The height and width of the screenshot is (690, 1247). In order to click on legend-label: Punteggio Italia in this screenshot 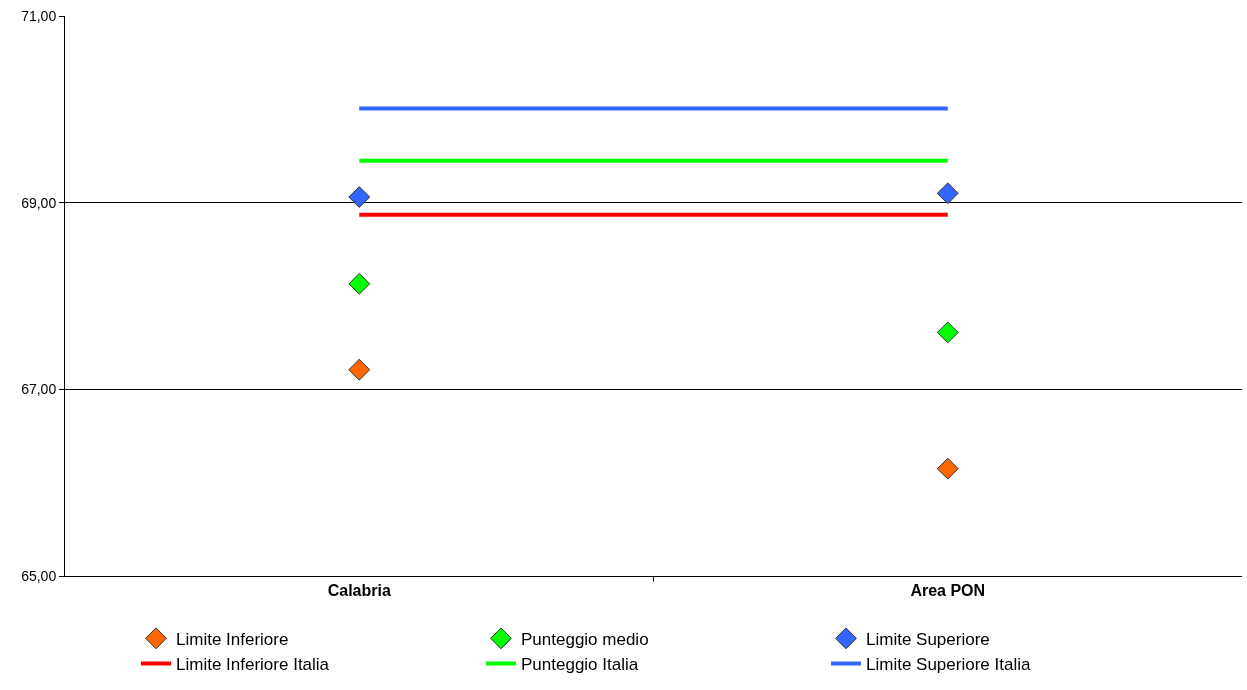, I will do `click(580, 665)`.